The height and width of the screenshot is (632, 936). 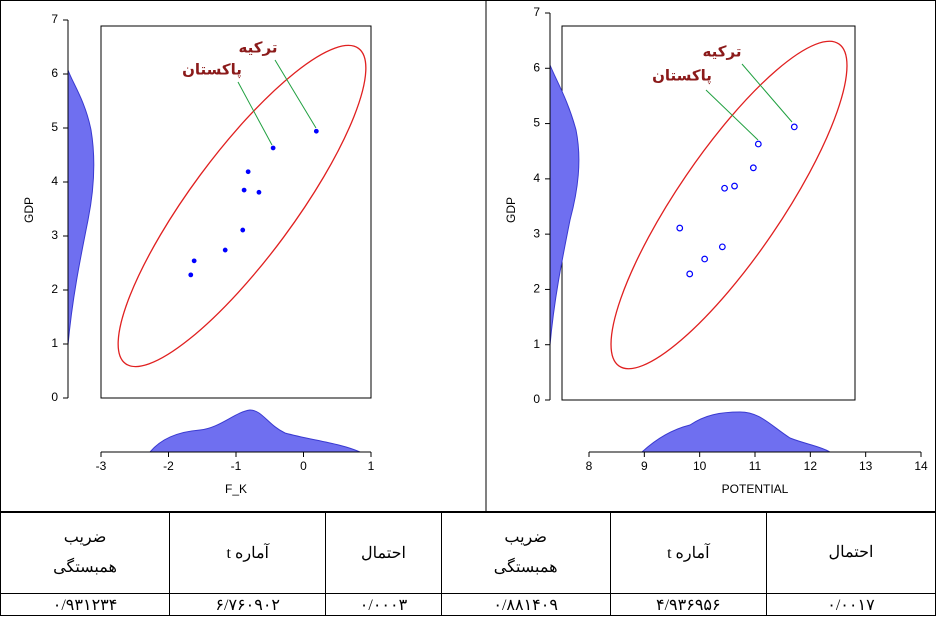 What do you see at coordinates (755, 466) in the screenshot?
I see `x-tick-label: 11` at bounding box center [755, 466].